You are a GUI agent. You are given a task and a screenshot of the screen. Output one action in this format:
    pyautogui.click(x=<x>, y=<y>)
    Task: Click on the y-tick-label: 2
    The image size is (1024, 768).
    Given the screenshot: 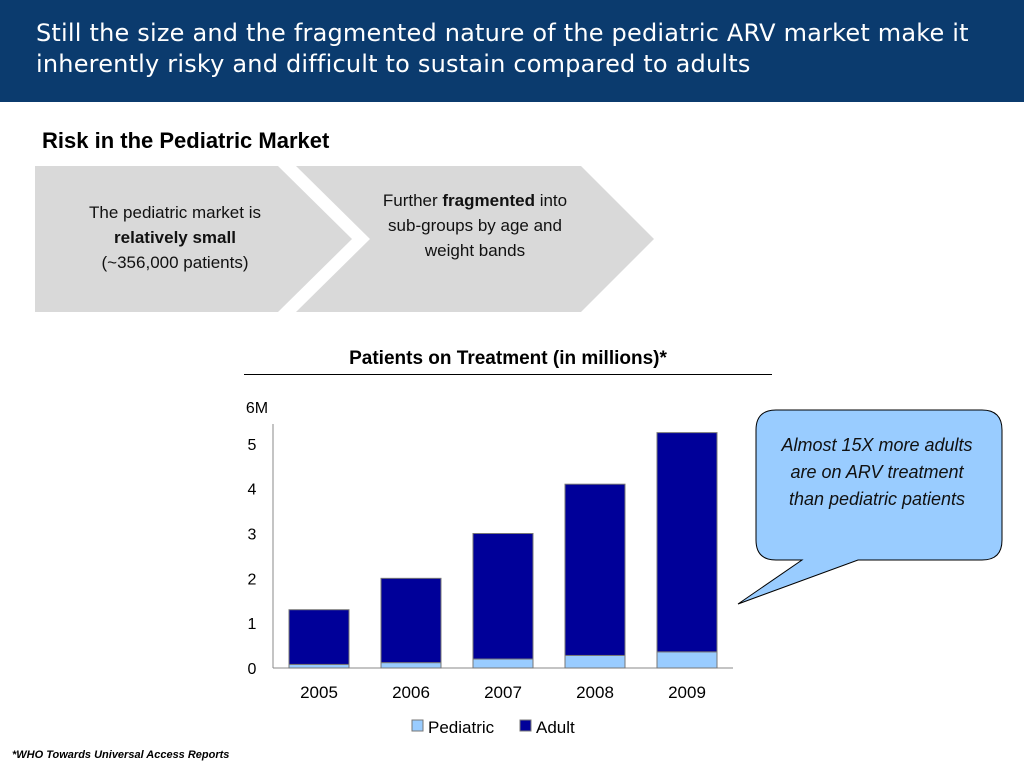 What is the action you would take?
    pyautogui.click(x=252, y=579)
    